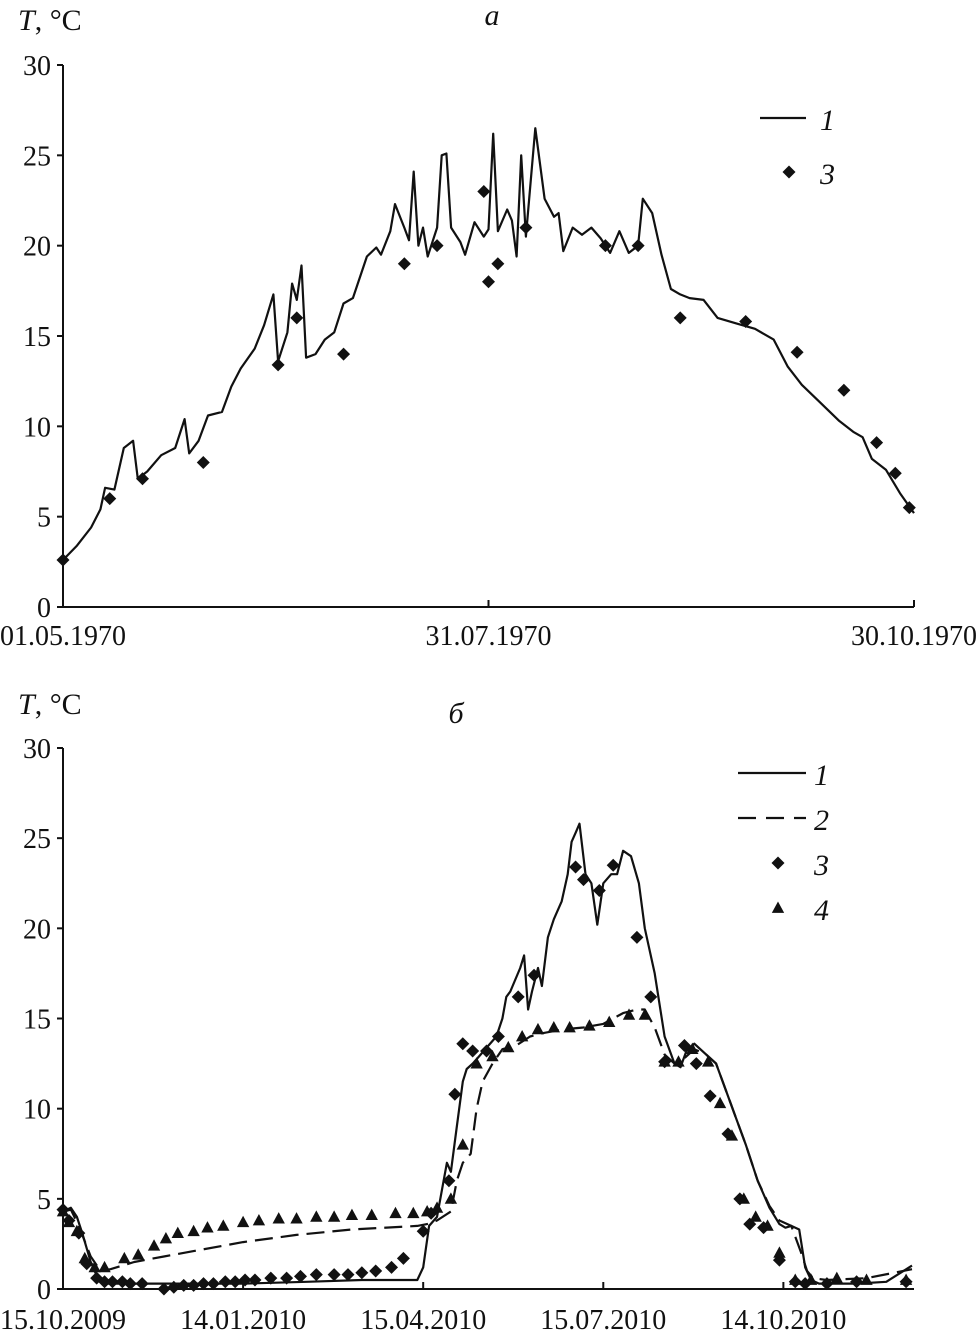  Describe the element at coordinates (44, 1200) in the screenshot. I see `y-tick-label: 5` at that location.